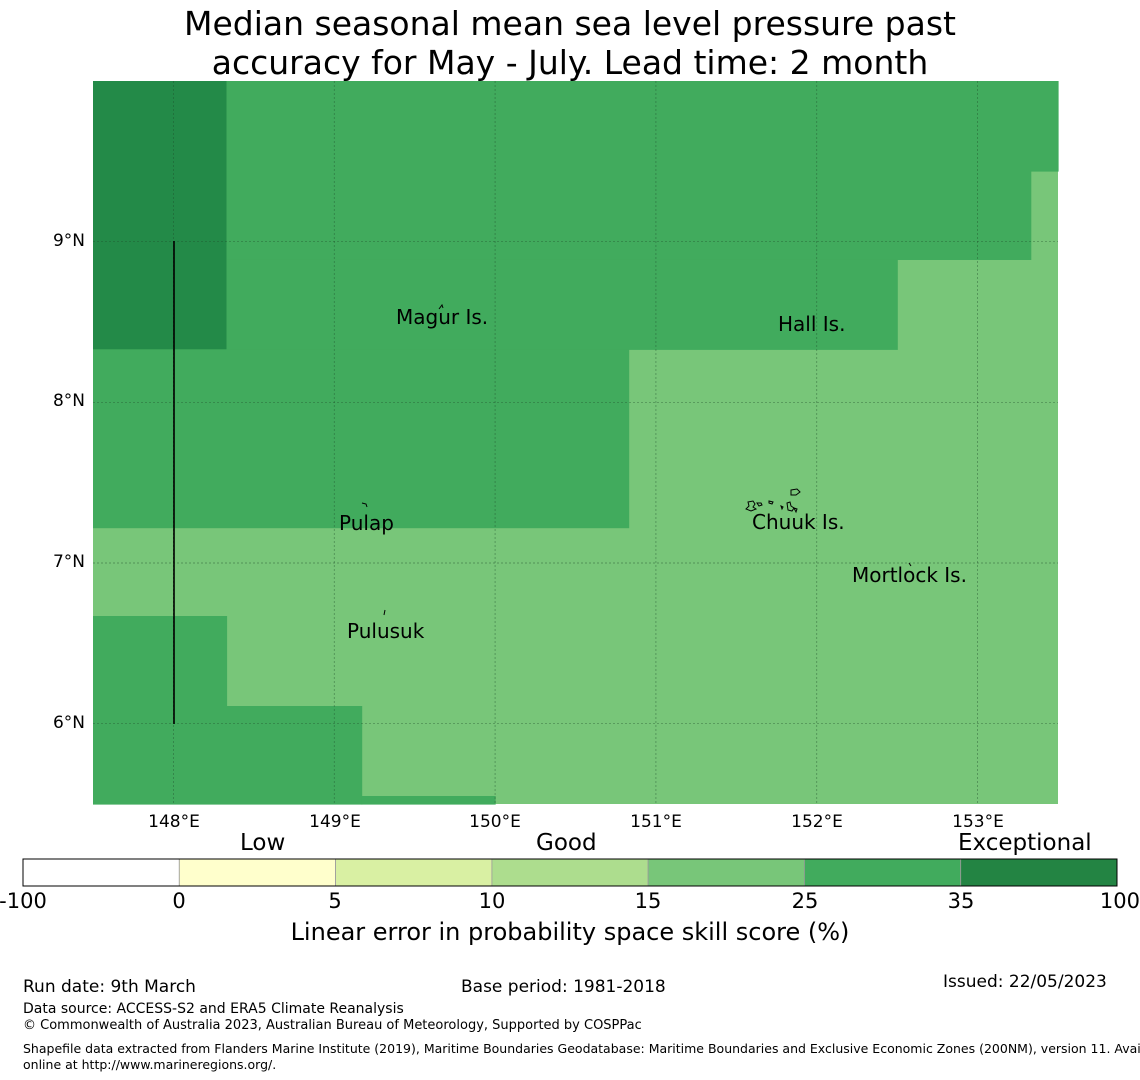 The height and width of the screenshot is (1080, 1140). What do you see at coordinates (150, 1064) in the screenshot?
I see `shapefile-credit-line-2: online at http://www.marineregions.org/.` at bounding box center [150, 1064].